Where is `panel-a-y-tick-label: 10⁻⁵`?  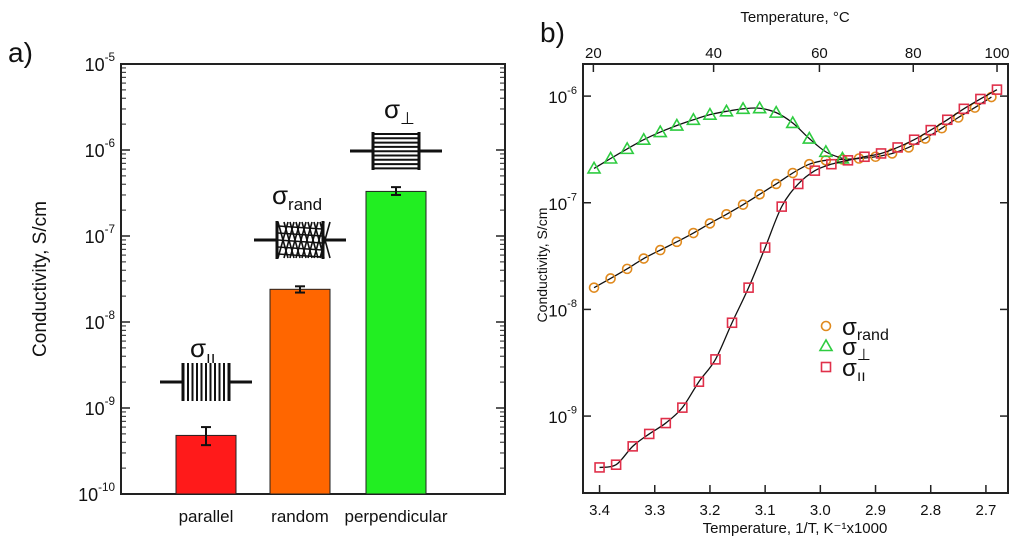 panel-a-y-tick-label: 10⁻⁵ is located at coordinates (100, 63).